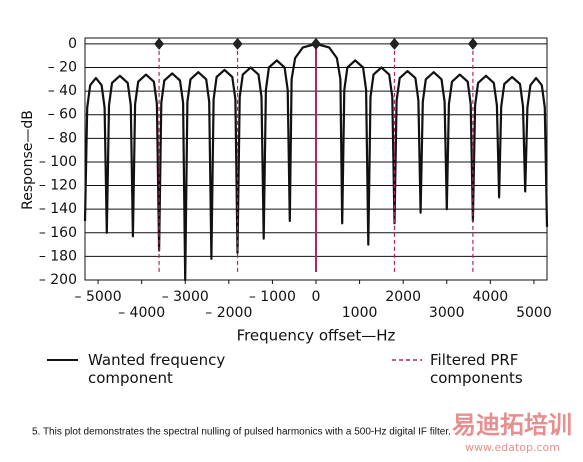 This screenshot has height=462, width=583. I want to click on x-tick-label: 4000, so click(491, 297).